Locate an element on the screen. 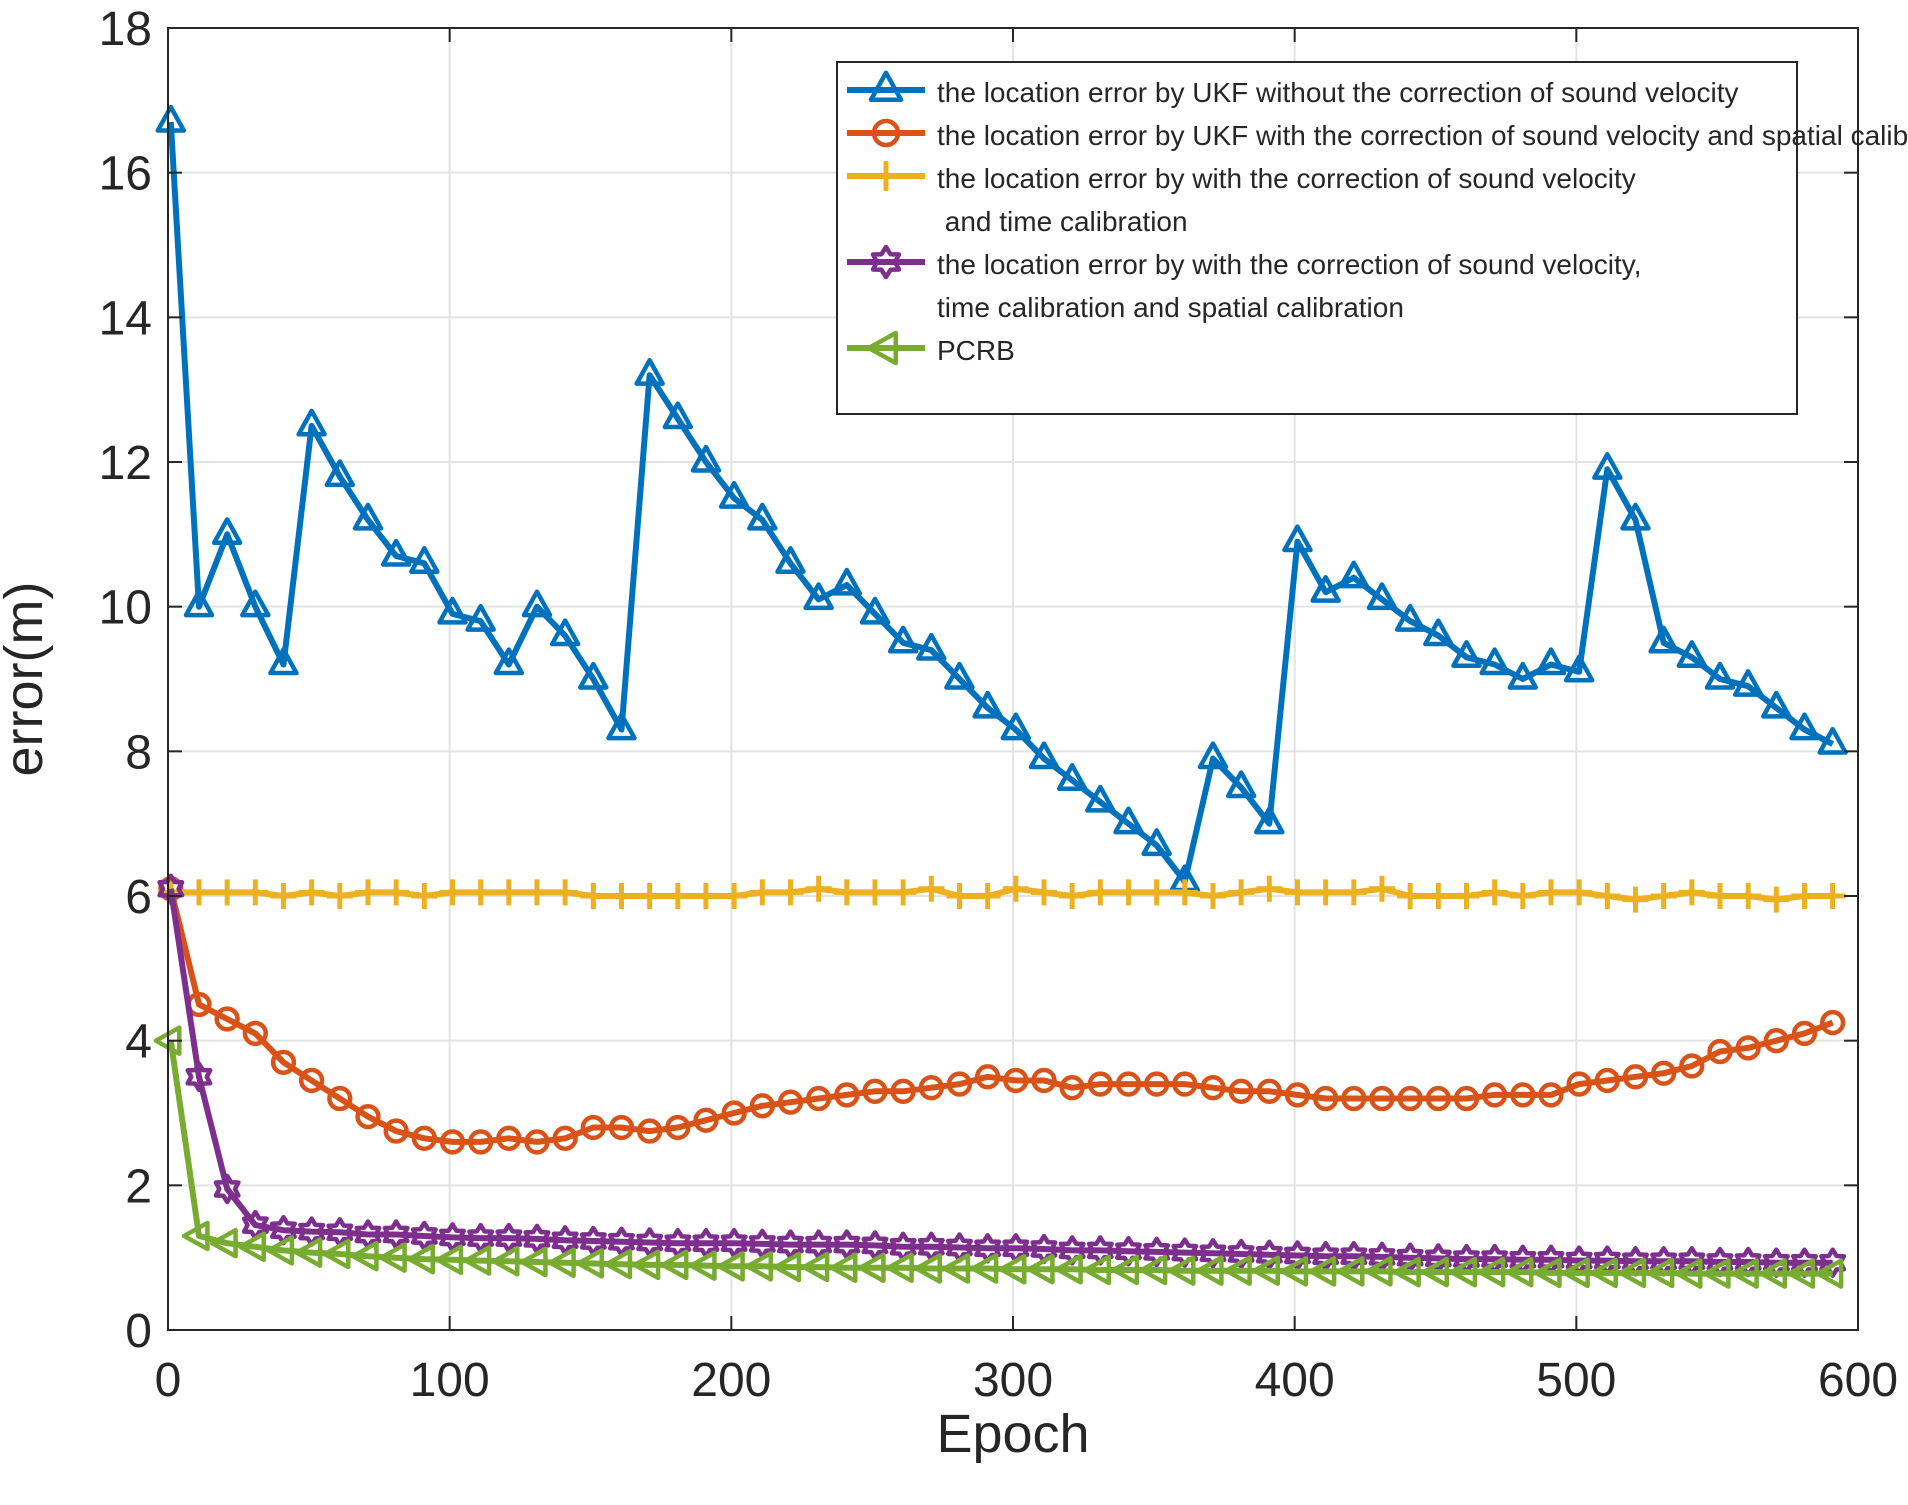 The height and width of the screenshot is (1505, 1908). y-tick-label: 12 is located at coordinates (125, 463).